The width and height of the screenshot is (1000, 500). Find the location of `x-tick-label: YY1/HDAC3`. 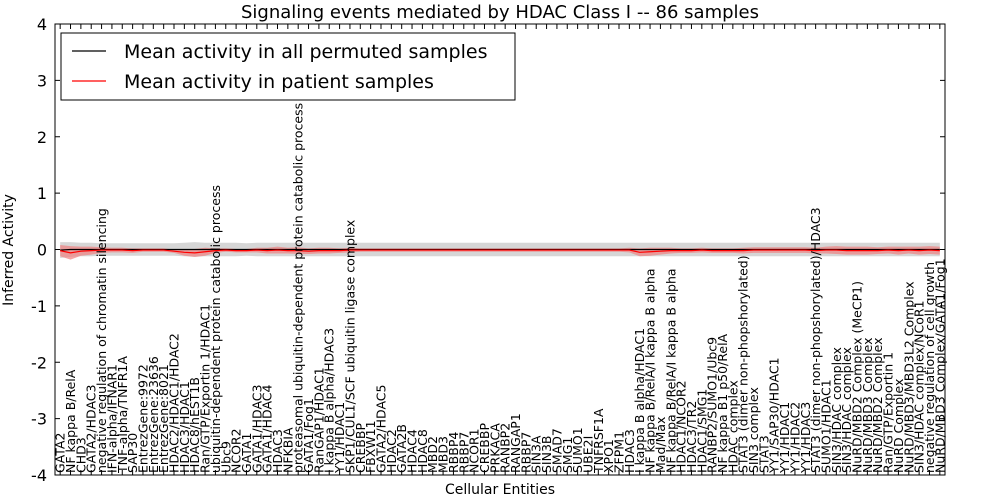

x-tick-label: YY1/HDAC3 is located at coordinates (805, 438).